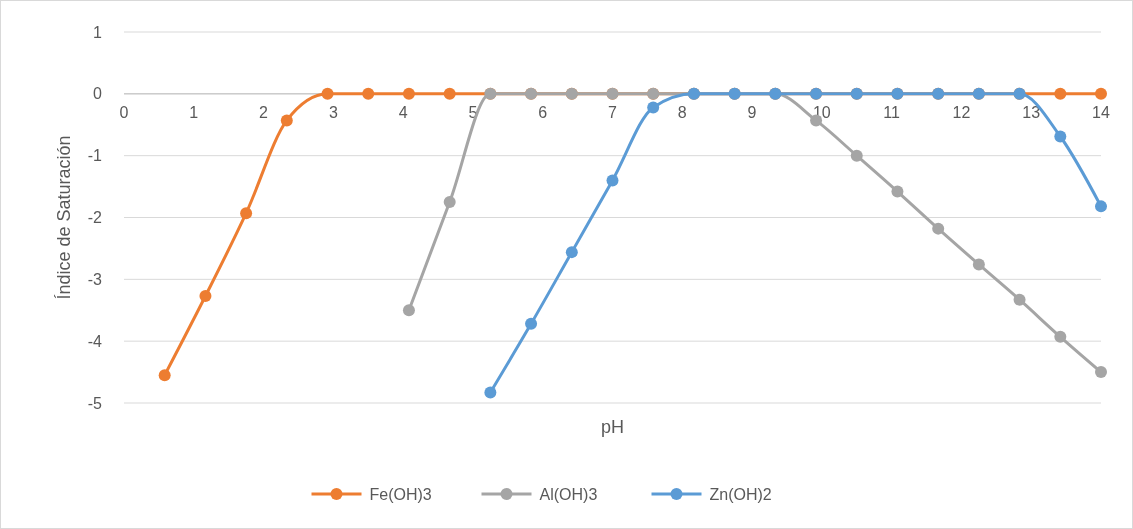 This screenshot has width=1133, height=529. I want to click on legend-label: Zn(OH)2, so click(740, 494).